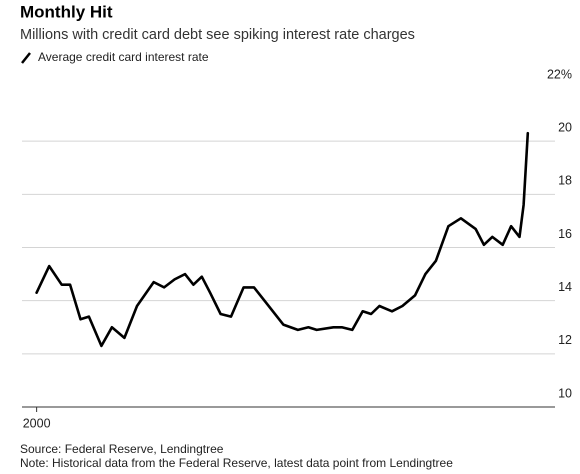 This screenshot has width=580, height=474. I want to click on chart-title: Monthly Hit, so click(66, 11).